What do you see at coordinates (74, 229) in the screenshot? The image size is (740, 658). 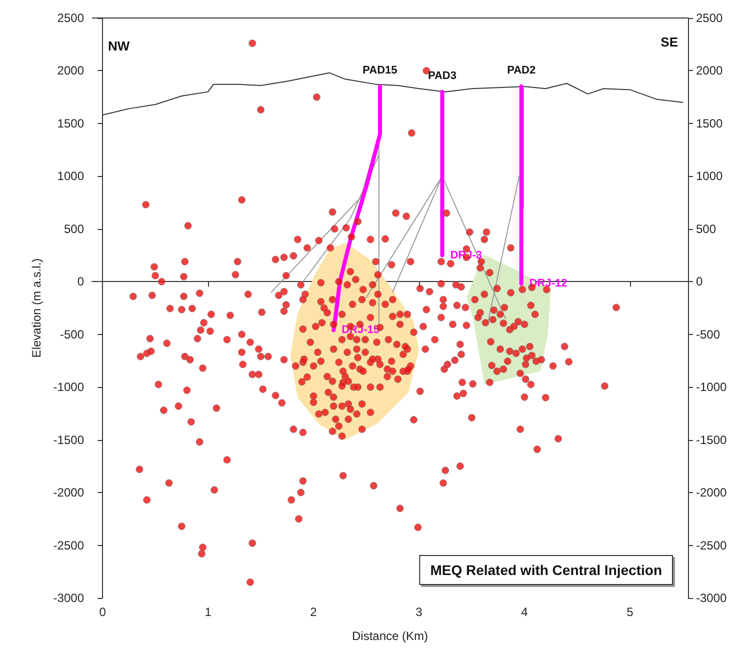 I see `y-tick-label: 500` at bounding box center [74, 229].